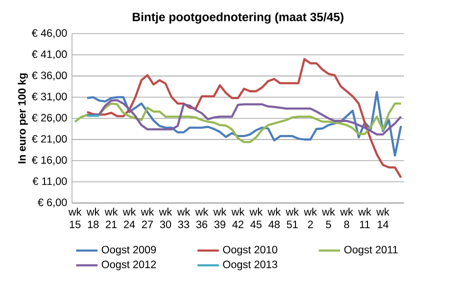  What do you see at coordinates (238, 18) in the screenshot?
I see `chart-title: Bintje pootgoednotering (maat 35/45)` at bounding box center [238, 18].